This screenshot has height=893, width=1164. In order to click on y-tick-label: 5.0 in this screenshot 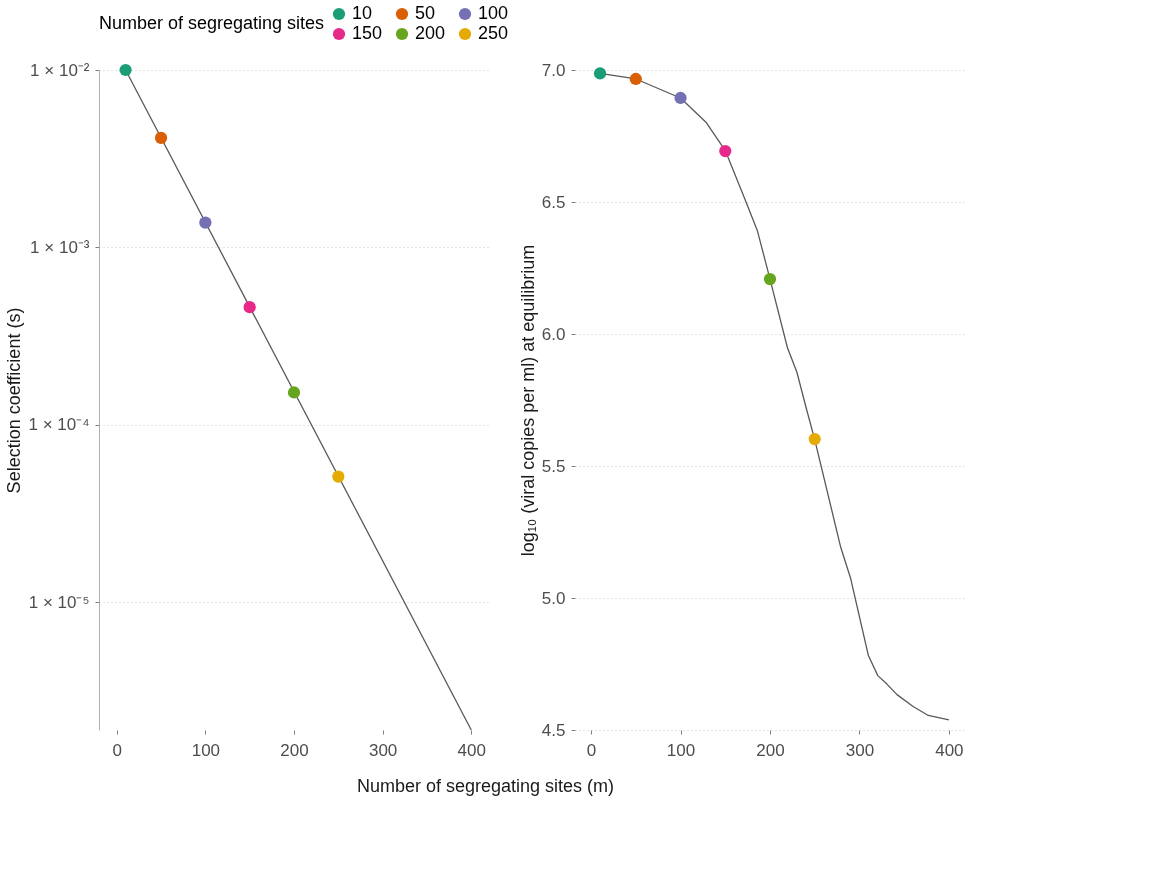, I will do `click(553, 598)`.